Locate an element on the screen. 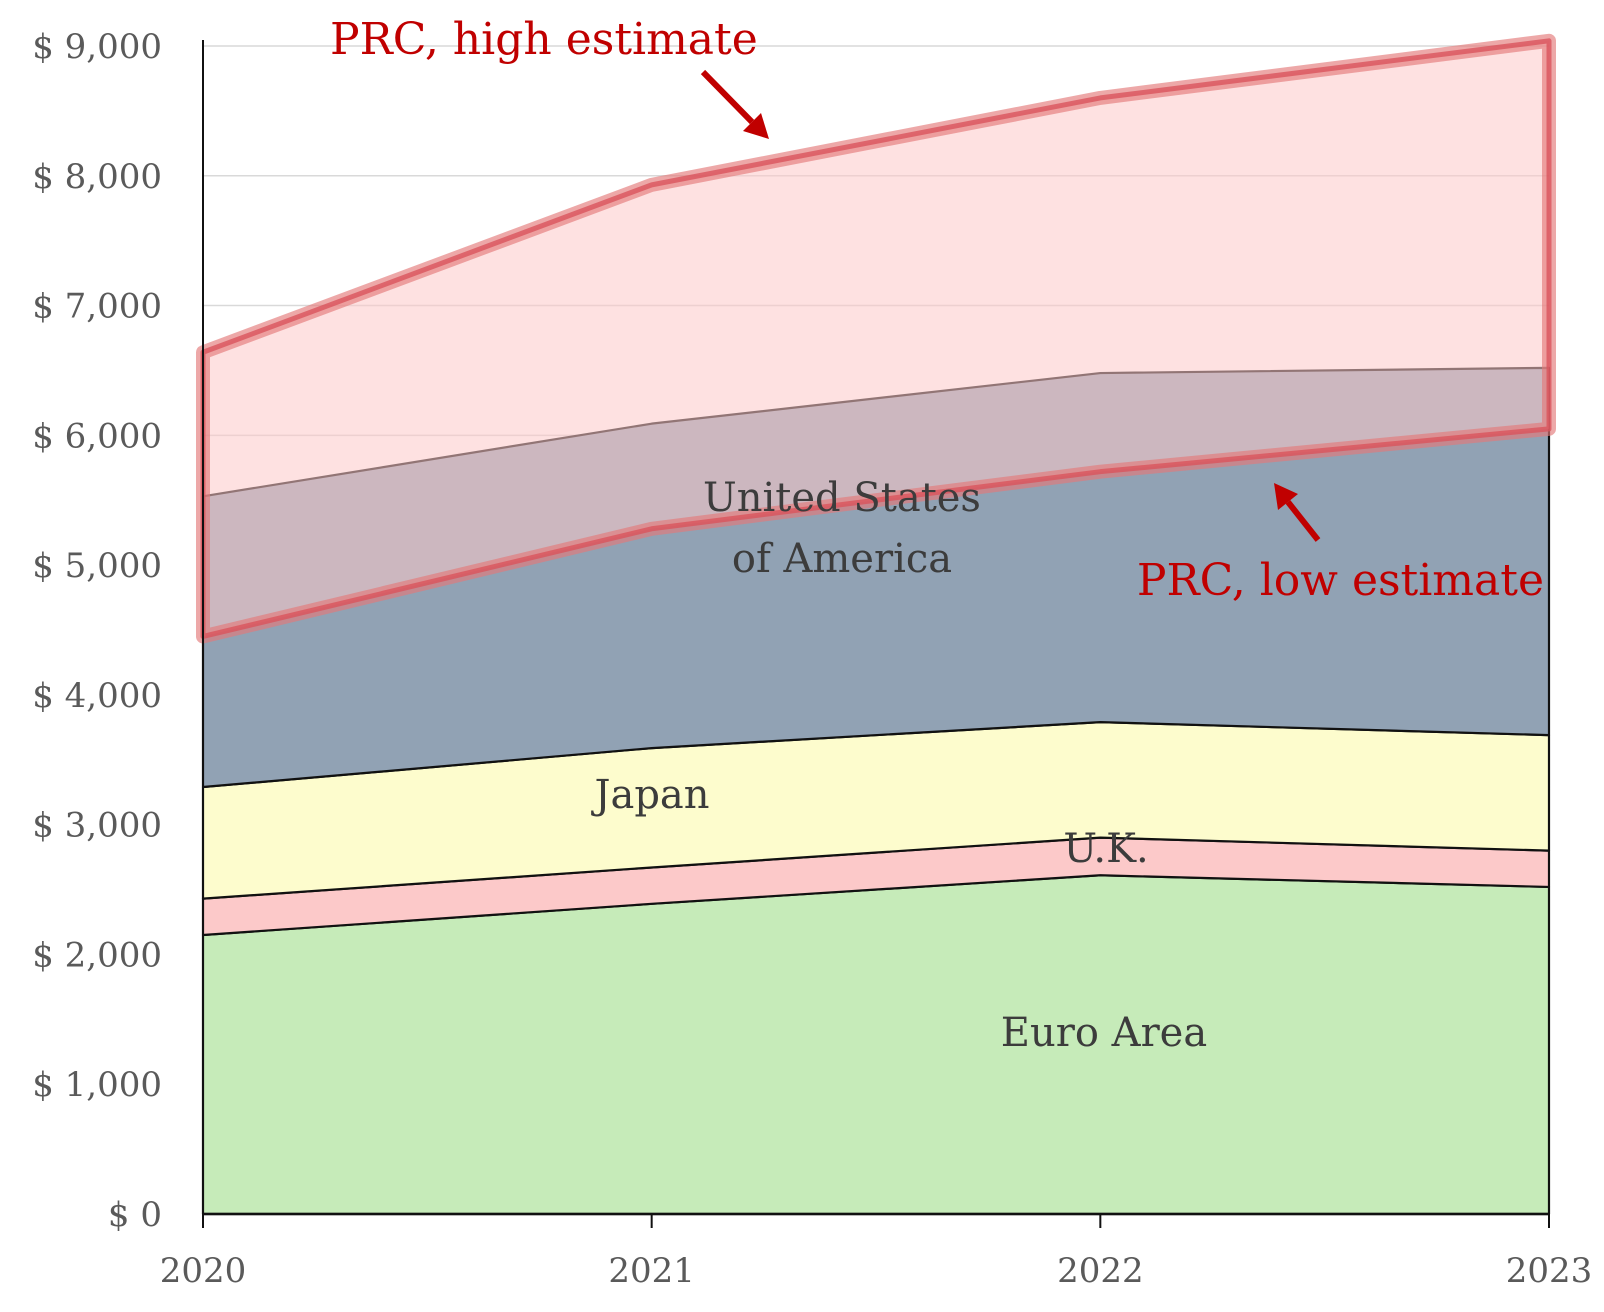 This screenshot has width=1604, height=1312. y-tick-label-4000: $ 4,000 is located at coordinates (97, 696).